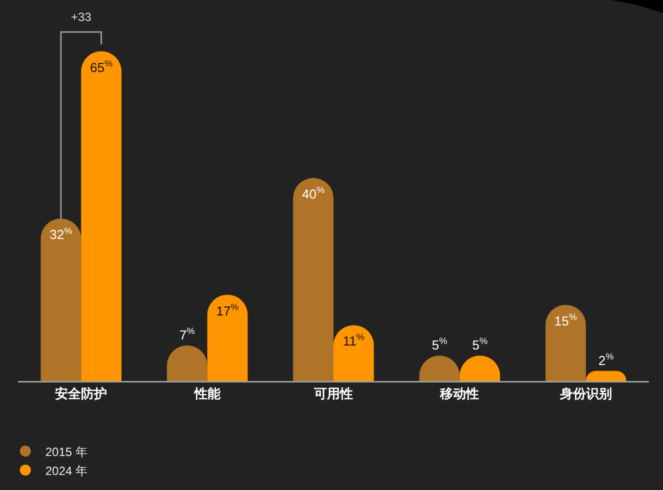  Describe the element at coordinates (565, 320) in the screenshot. I see `data-label: 15$^{%}$` at that location.